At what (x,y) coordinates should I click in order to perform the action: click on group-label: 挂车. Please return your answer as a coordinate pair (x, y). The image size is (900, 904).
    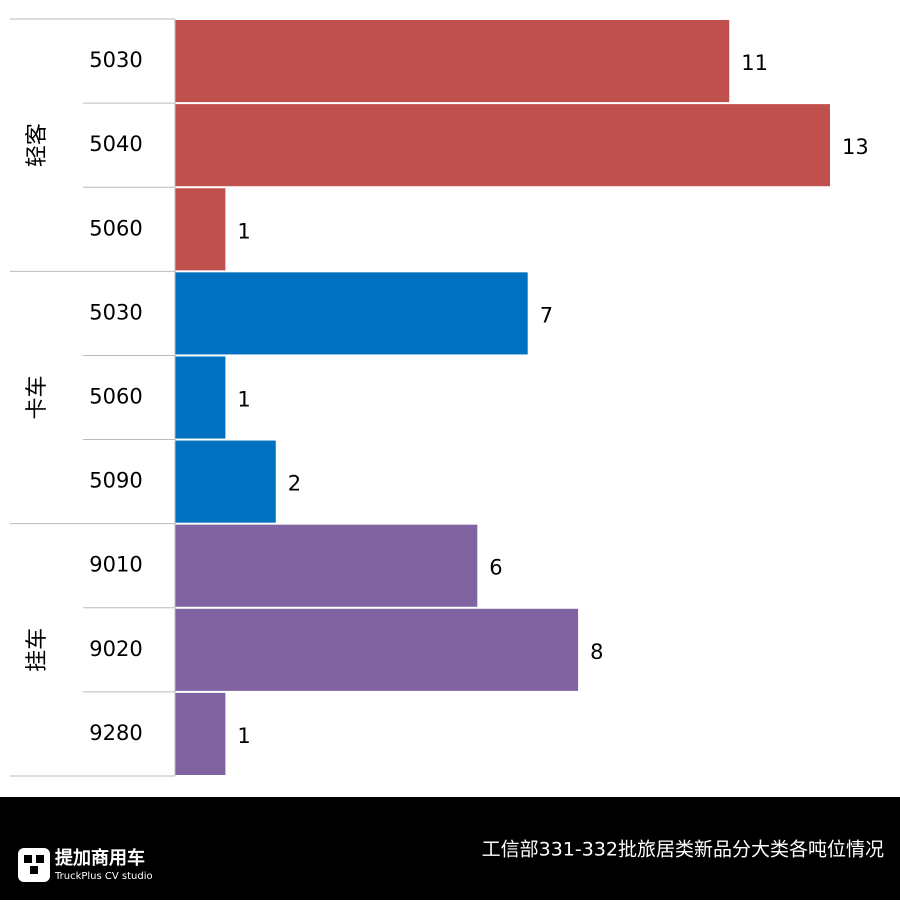
    Looking at the image, I should click on (37, 650).